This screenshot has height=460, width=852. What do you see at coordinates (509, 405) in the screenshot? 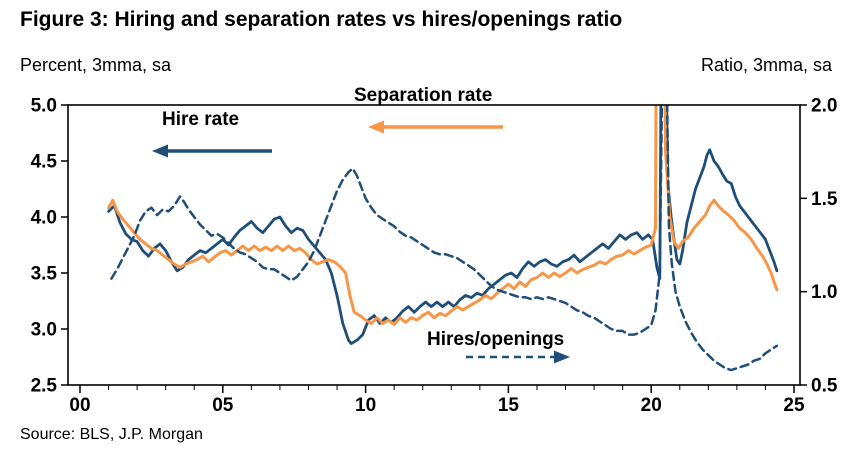
I see `svg-text: 15` at bounding box center [509, 405].